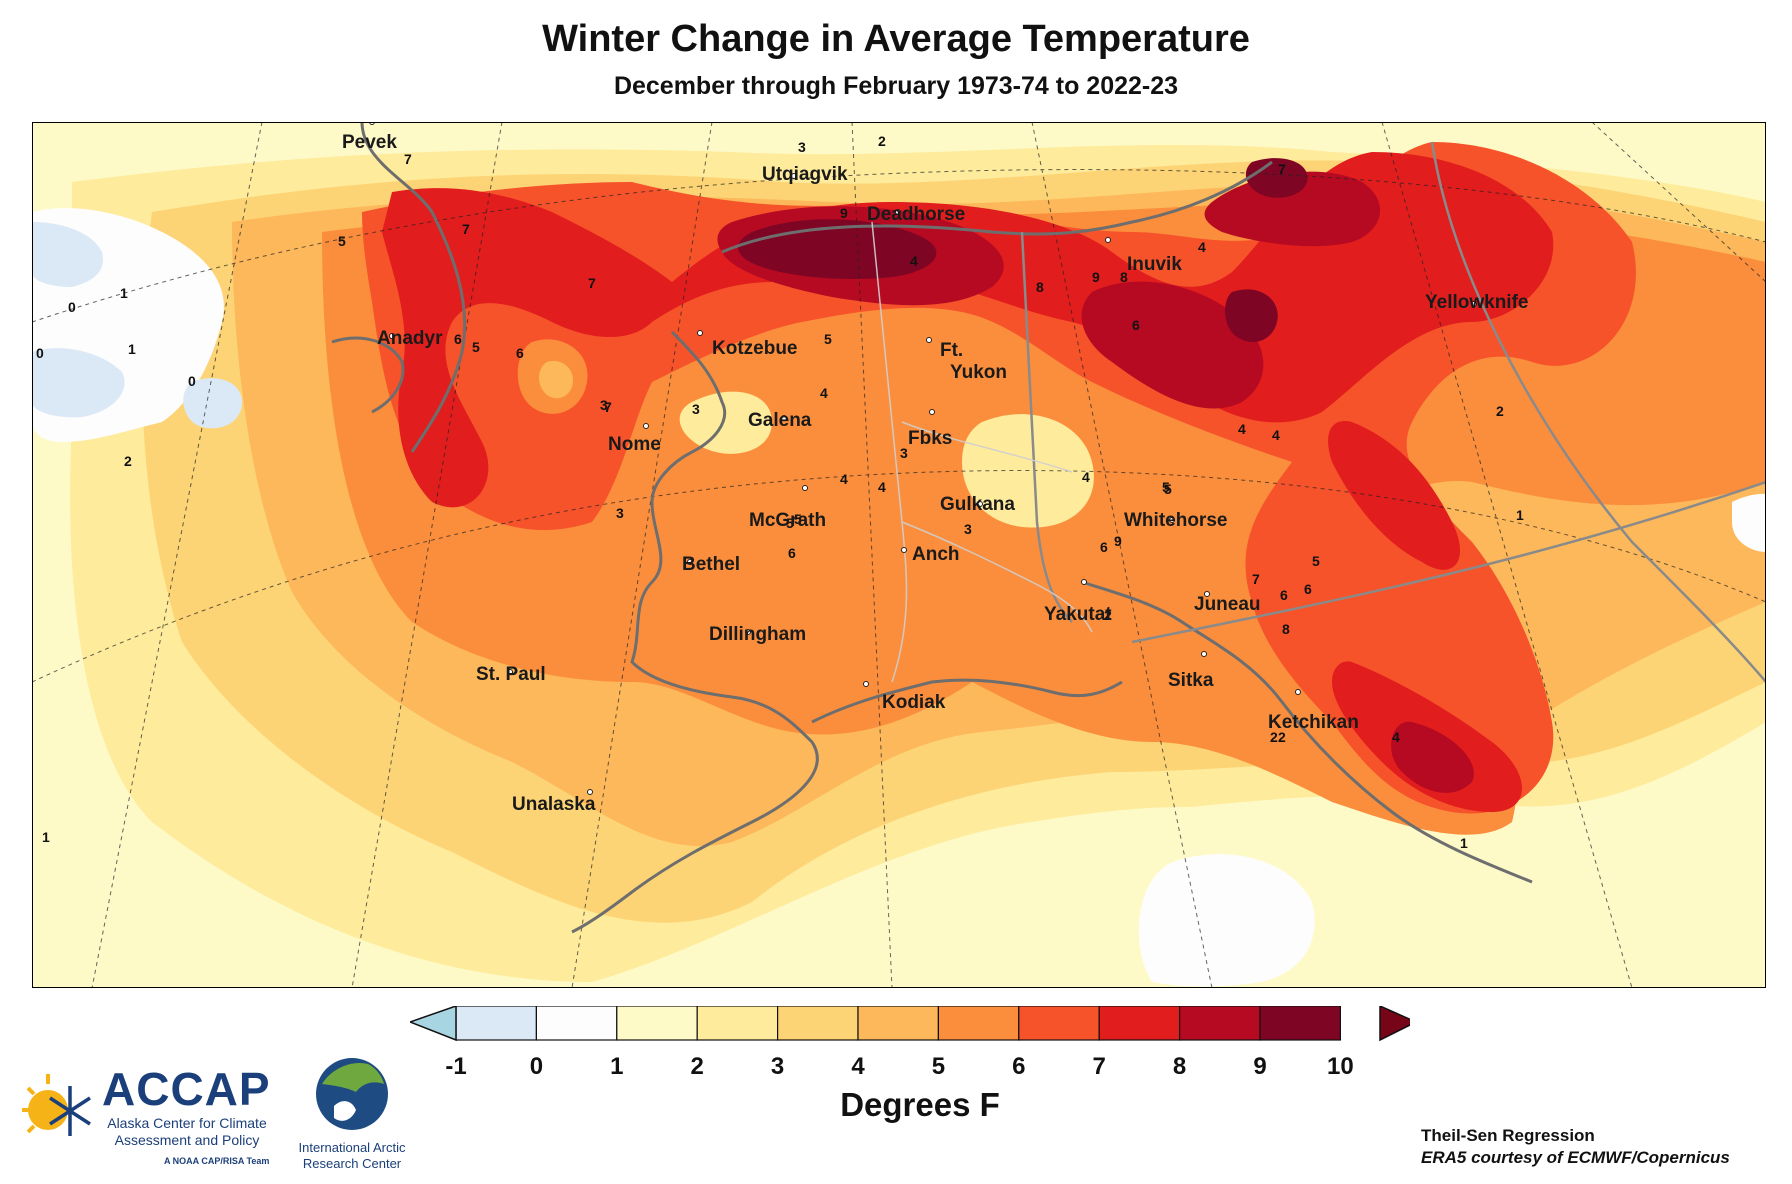 The width and height of the screenshot is (1792, 1184). Describe the element at coordinates (1575, 1157) in the screenshot. I see `source-credit: ERA5 courtesy of ECMWF/Copernicus` at that location.